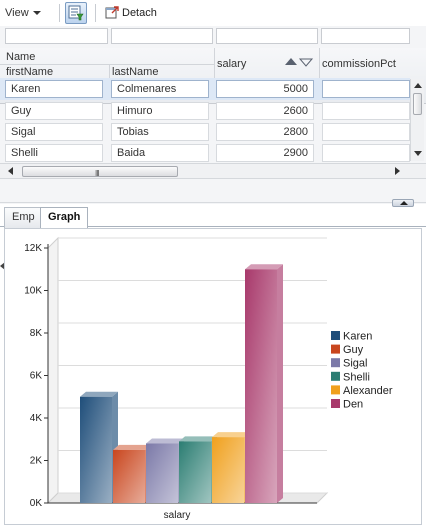 Image resolution: width=426 pixels, height=527 pixels. What do you see at coordinates (265, 153) in the screenshot?
I see `table-cell: 2900` at bounding box center [265, 153].